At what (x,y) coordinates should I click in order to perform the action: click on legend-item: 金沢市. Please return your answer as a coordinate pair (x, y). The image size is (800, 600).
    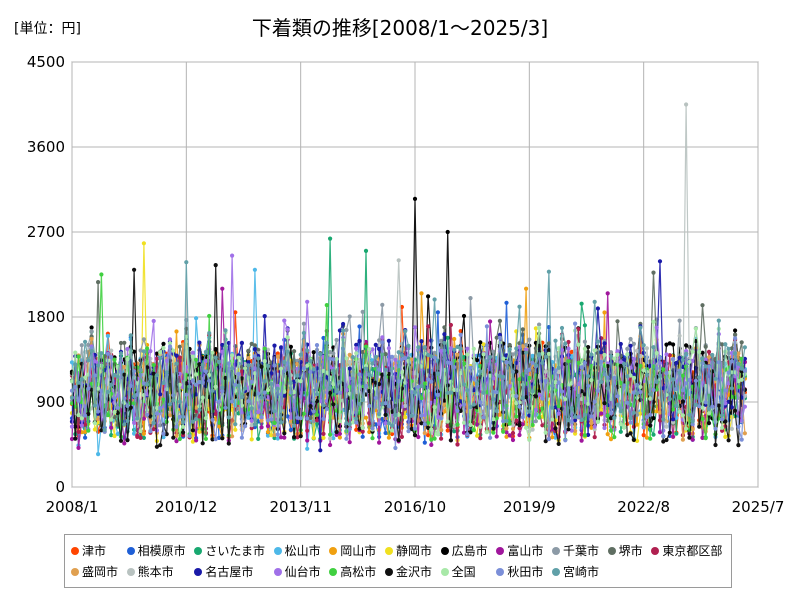
    Looking at the image, I should click on (409, 571).